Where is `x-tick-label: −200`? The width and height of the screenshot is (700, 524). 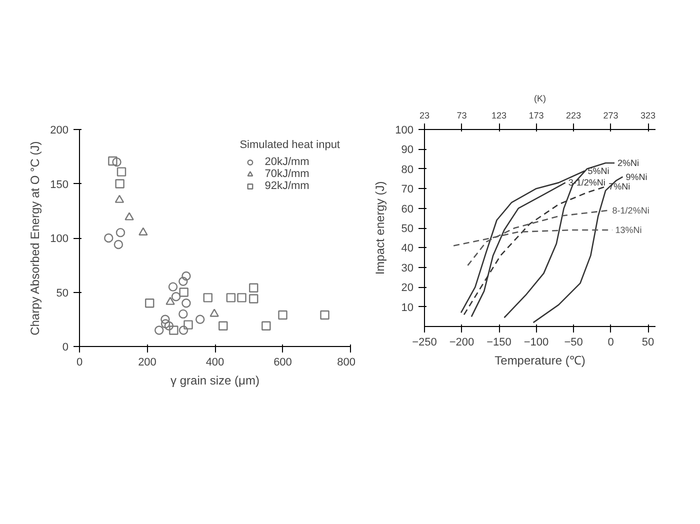
x-tick-label: −200 is located at coordinates (461, 342).